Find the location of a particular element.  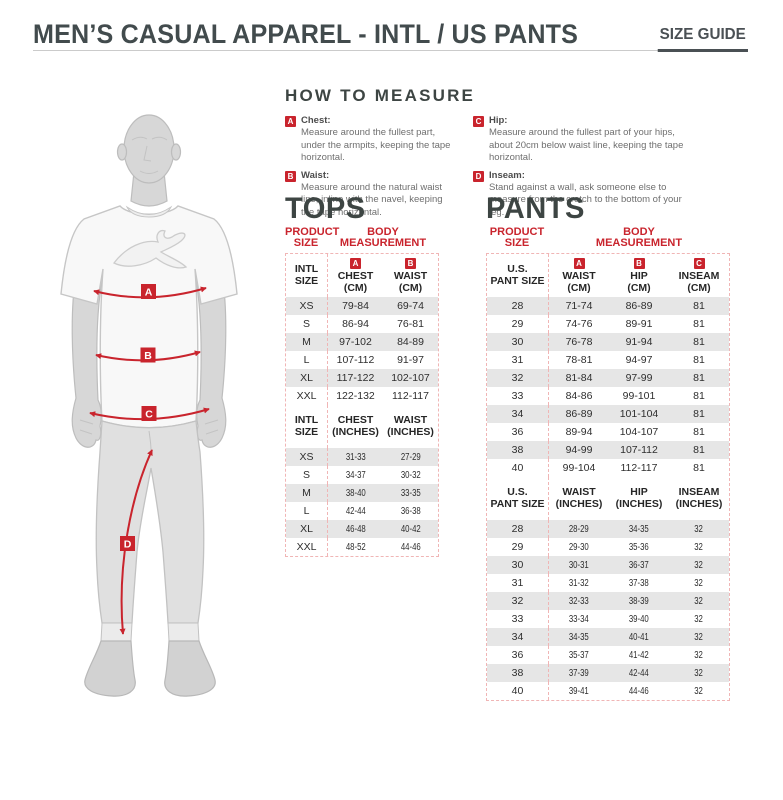

size-cell: XXL is located at coordinates (307, 396).